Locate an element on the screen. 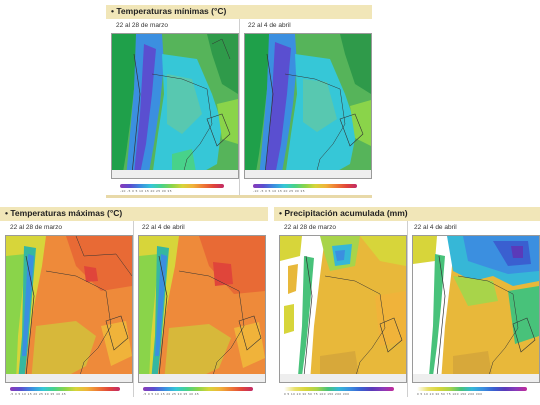  panel-title: Temperaturas máximas (°C) is located at coordinates (63, 213).